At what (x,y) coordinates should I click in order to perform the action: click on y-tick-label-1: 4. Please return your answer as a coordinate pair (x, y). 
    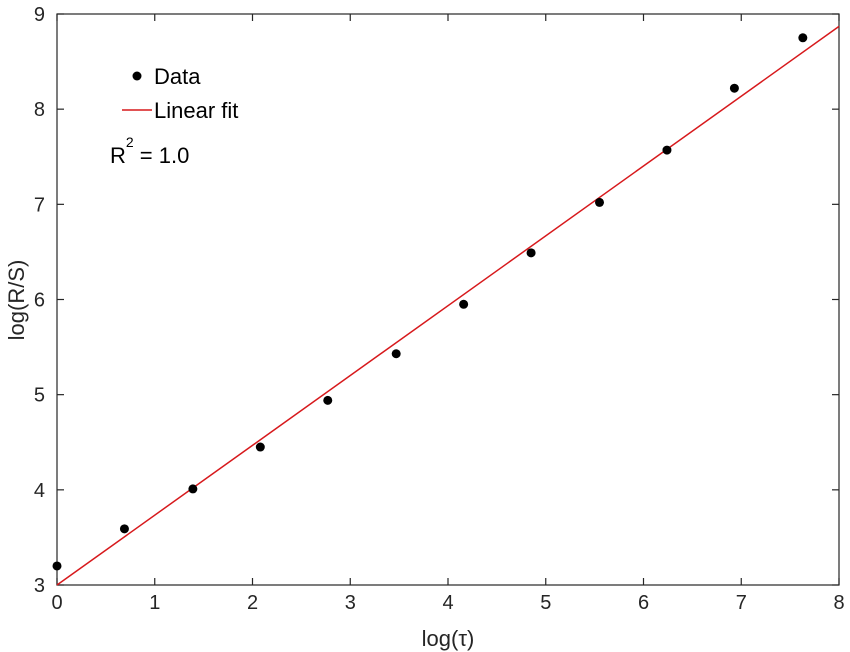
    Looking at the image, I should click on (39, 491).